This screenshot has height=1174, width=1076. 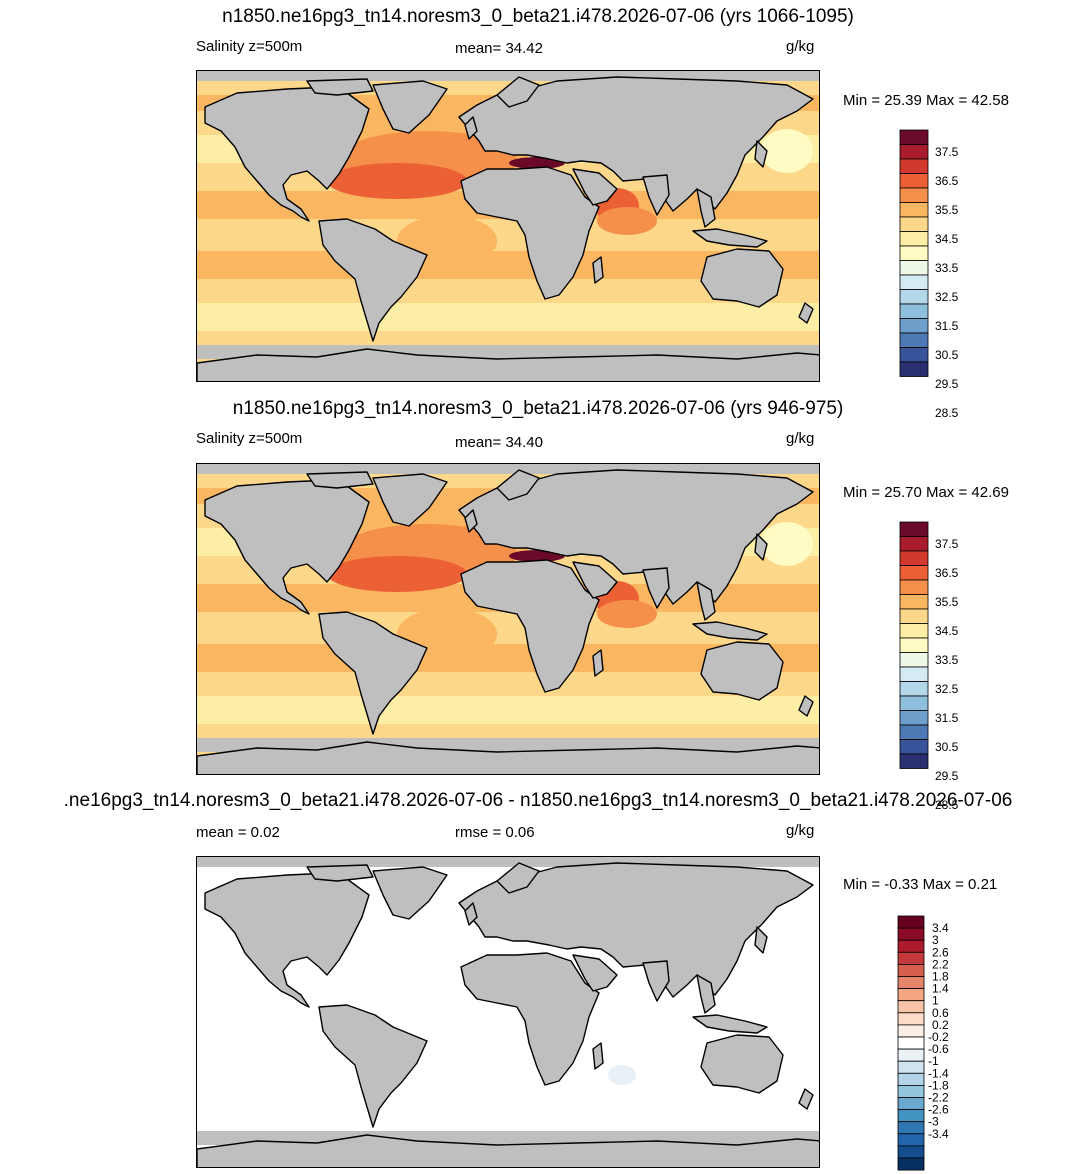 I want to click on colorbar-tick-label: 2.6, so click(x=940, y=952).